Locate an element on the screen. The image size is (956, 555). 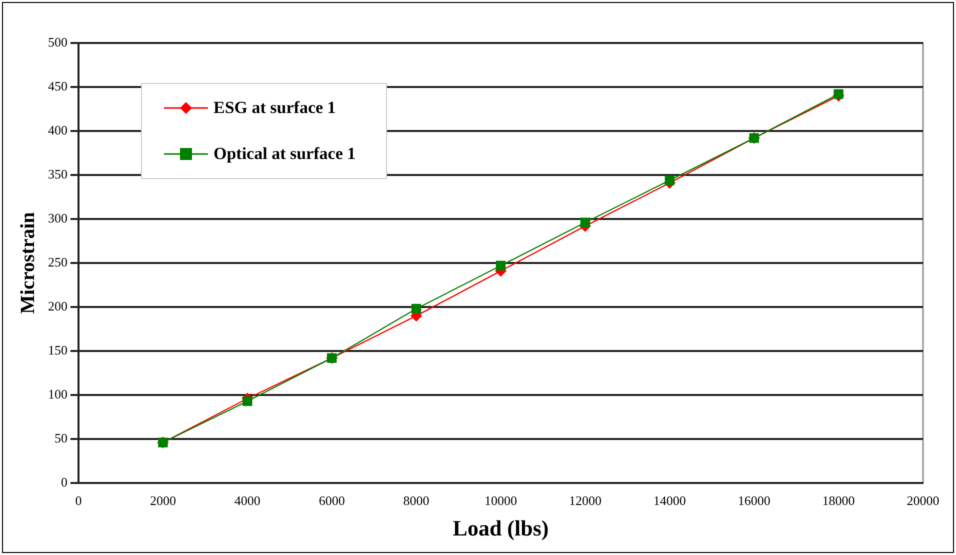
y-tick-label: 350 is located at coordinates (58, 174).